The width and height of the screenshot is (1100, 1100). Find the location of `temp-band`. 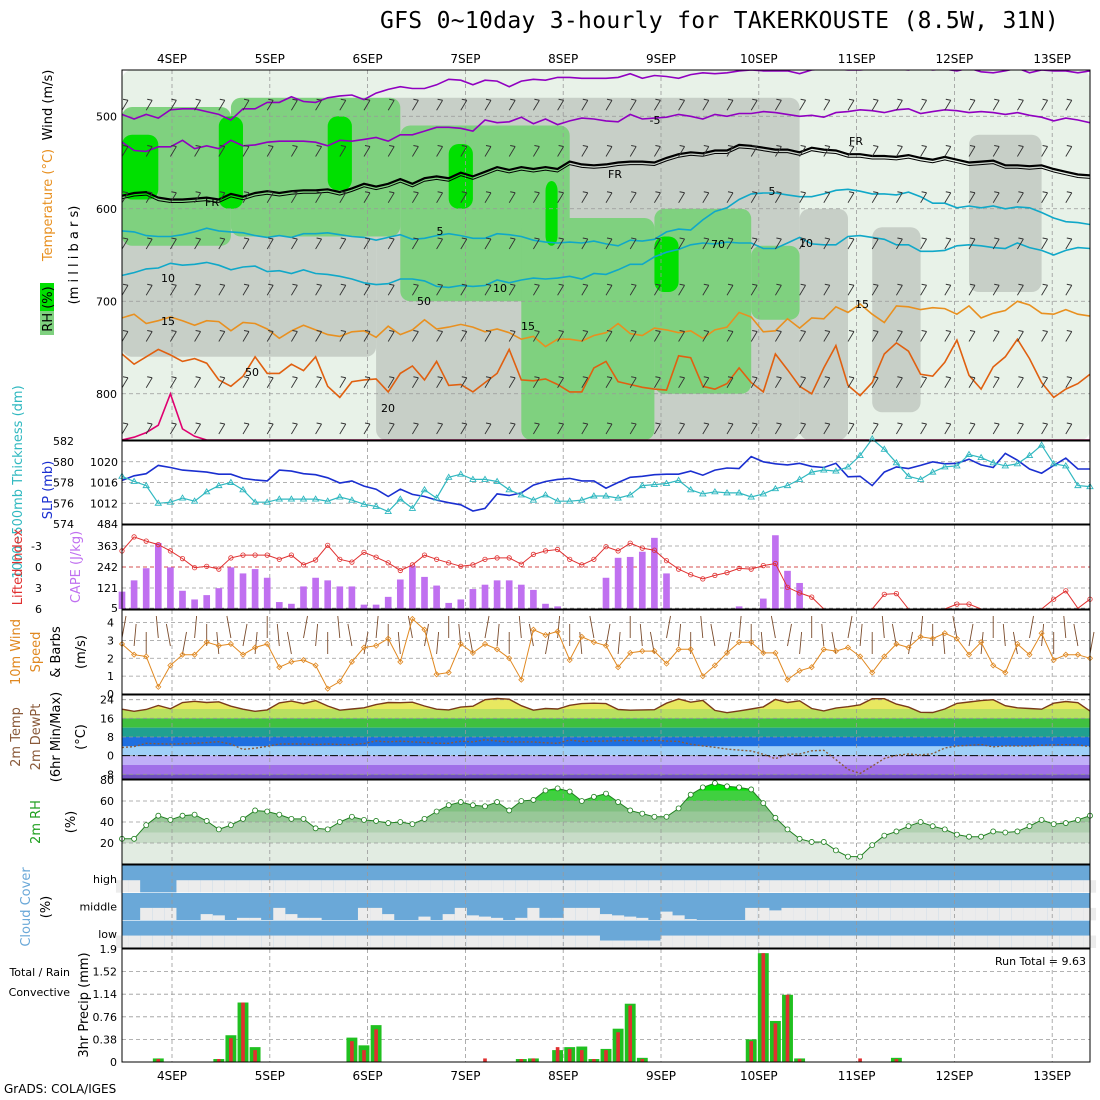

temp-band is located at coordinates (606, 699).